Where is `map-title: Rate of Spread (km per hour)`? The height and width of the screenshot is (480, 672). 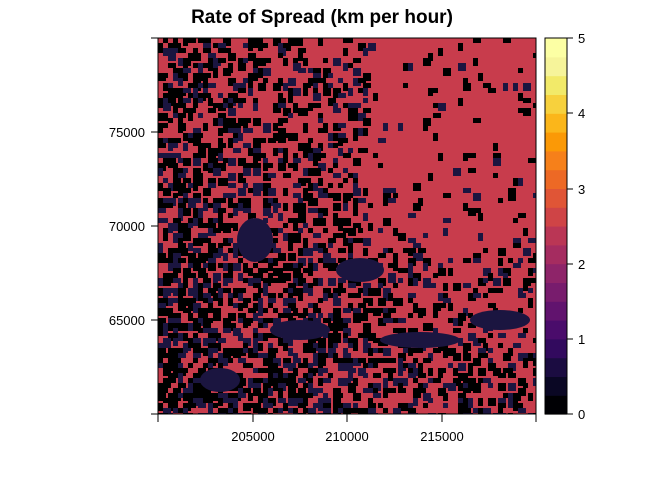 map-title: Rate of Spread (km per hour) is located at coordinates (322, 17).